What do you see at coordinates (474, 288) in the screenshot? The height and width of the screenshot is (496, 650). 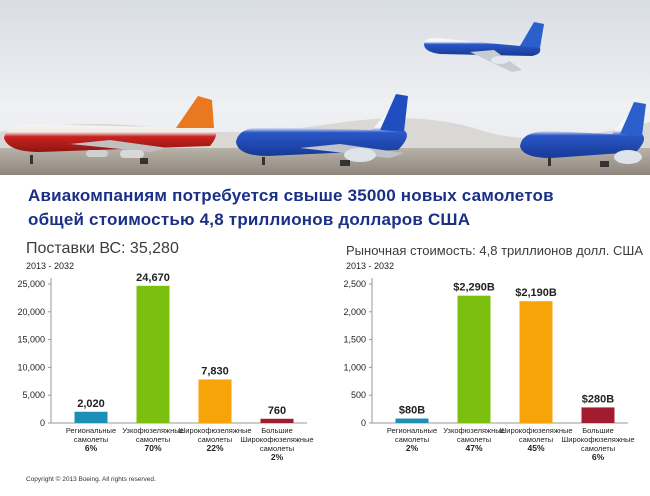 I see `market-value-value-label-narrowbody: $2,290B` at bounding box center [474, 288].